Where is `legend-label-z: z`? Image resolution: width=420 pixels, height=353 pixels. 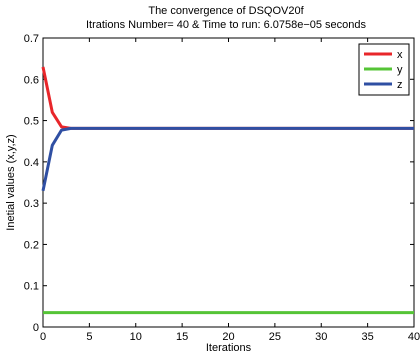
legend-label-z: z is located at coordinates (400, 85).